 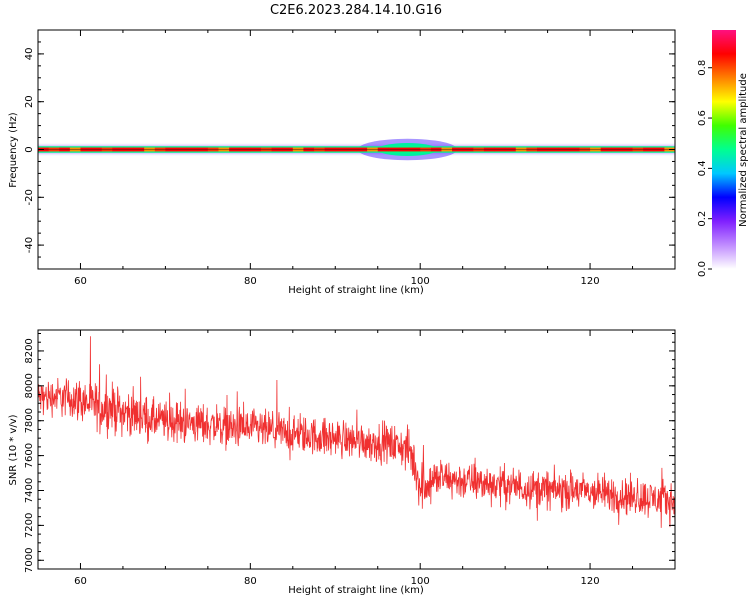 I want to click on colorbar-tick-label: 0.4, so click(x=702, y=168).